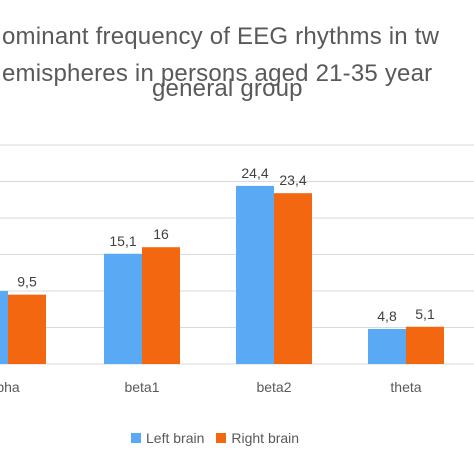 This screenshot has width=474, height=474. What do you see at coordinates (425, 345) in the screenshot?
I see `bar-right-theta` at bounding box center [425, 345].